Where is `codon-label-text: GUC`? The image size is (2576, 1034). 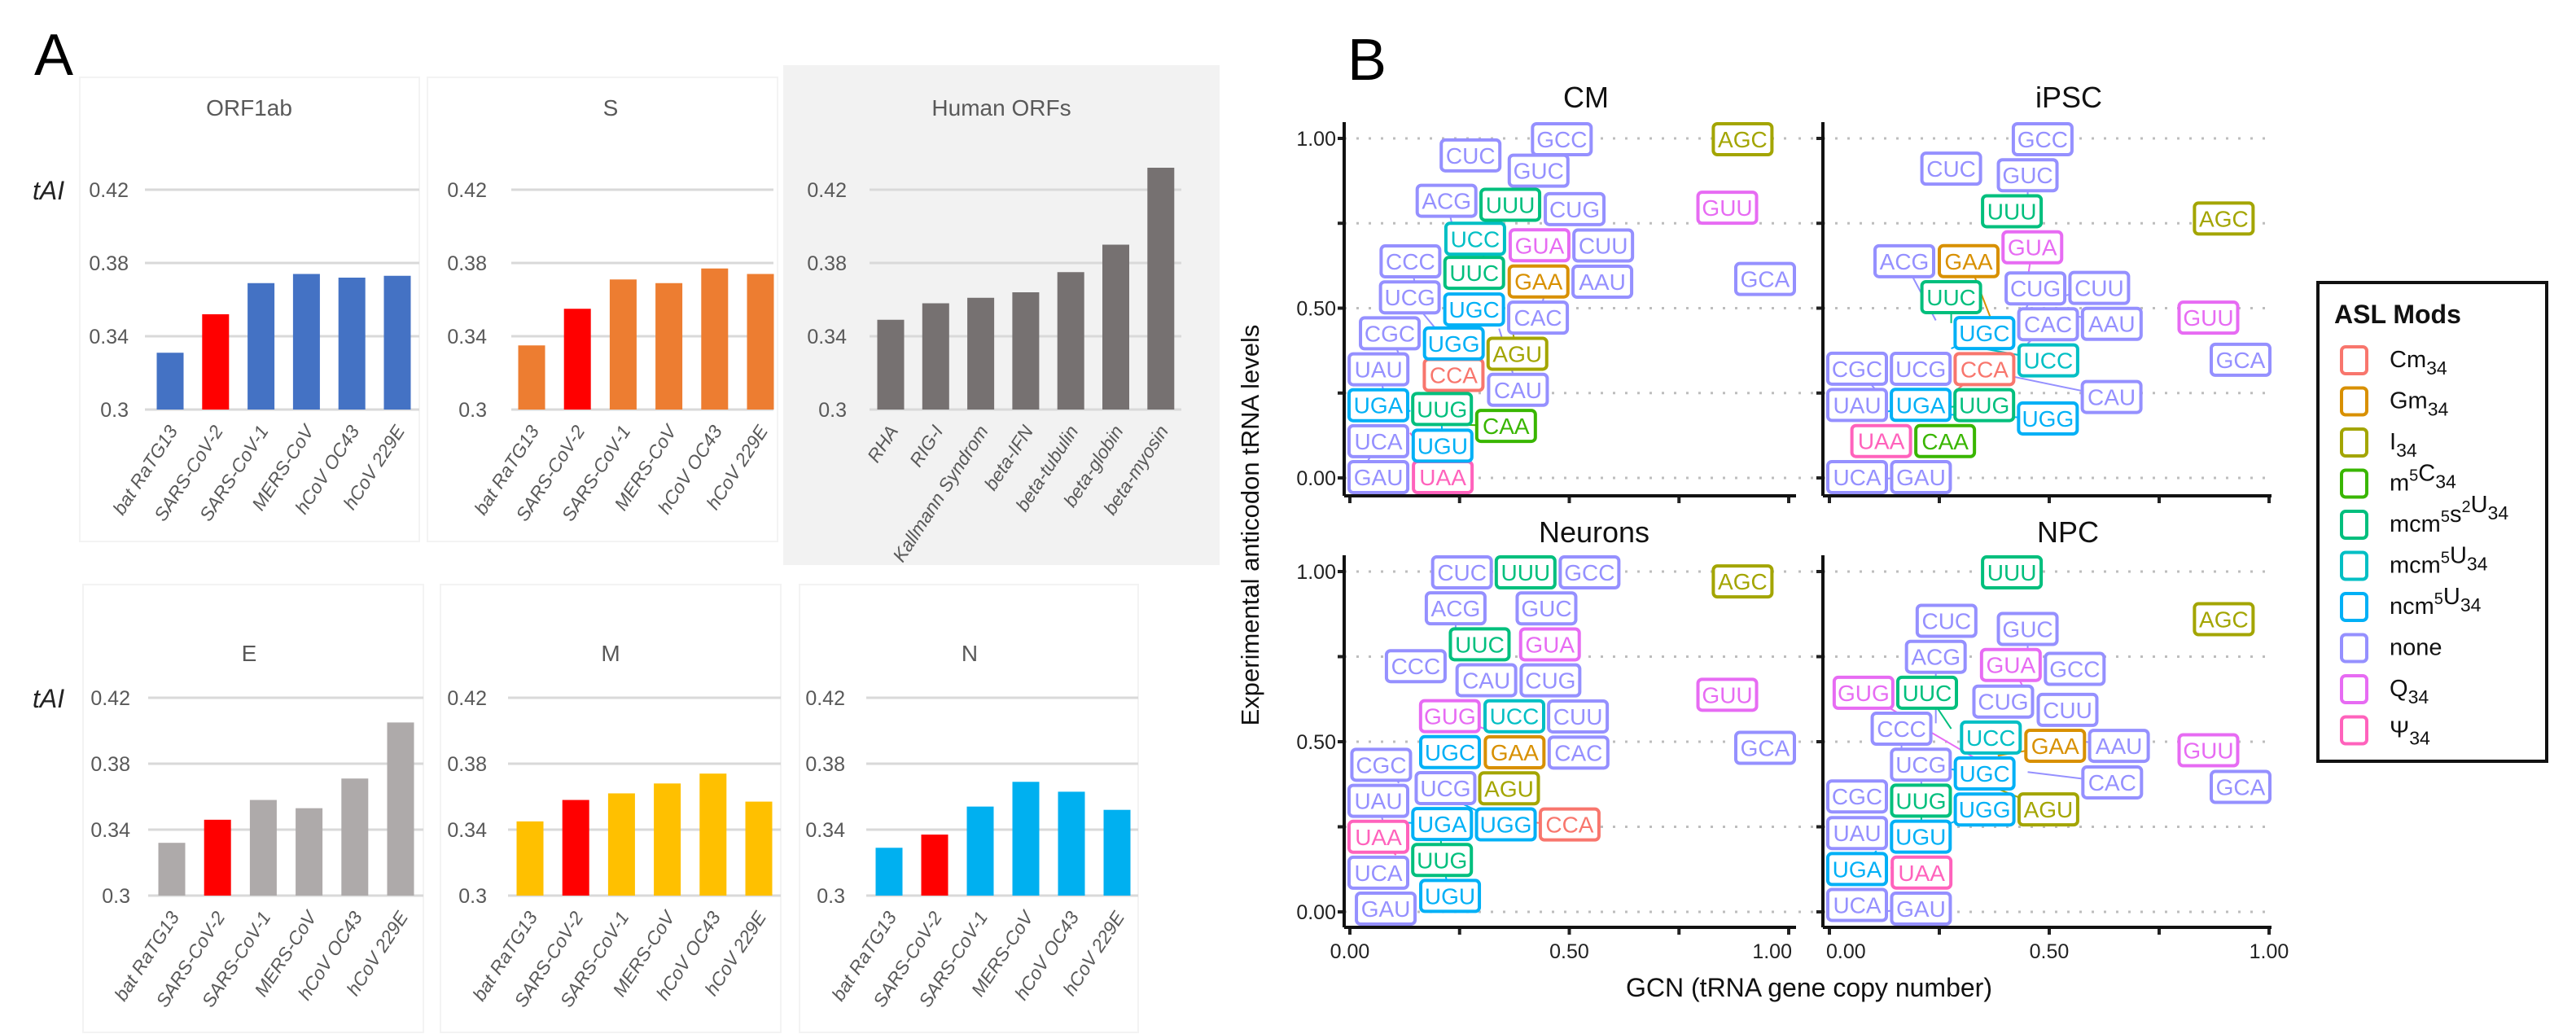
codon-label-text: GUC is located at coordinates (1546, 608).